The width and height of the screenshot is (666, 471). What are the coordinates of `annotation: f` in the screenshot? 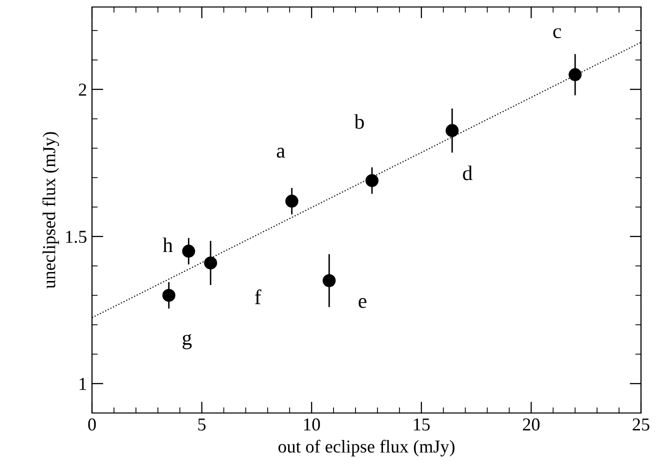 It's located at (258, 296).